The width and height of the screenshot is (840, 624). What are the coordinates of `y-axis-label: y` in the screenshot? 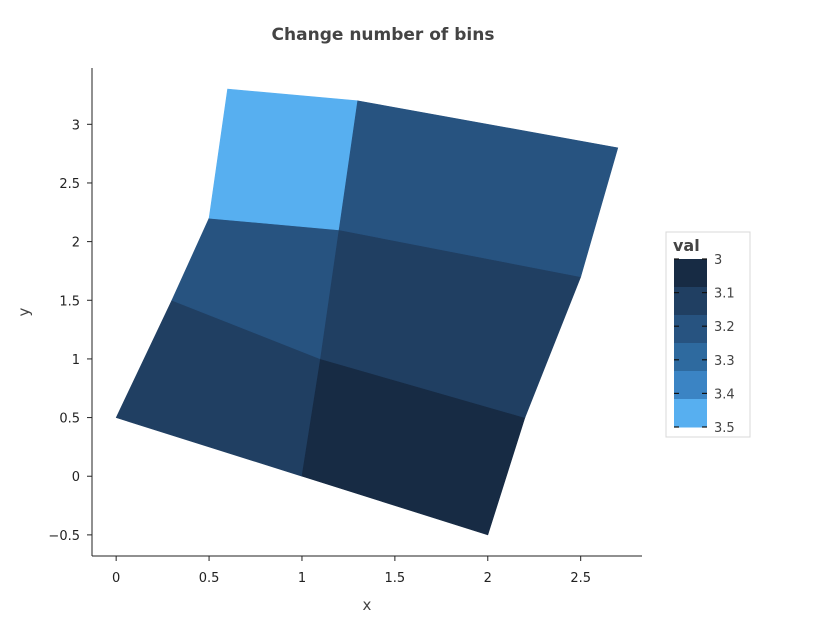 It's located at (24, 311).